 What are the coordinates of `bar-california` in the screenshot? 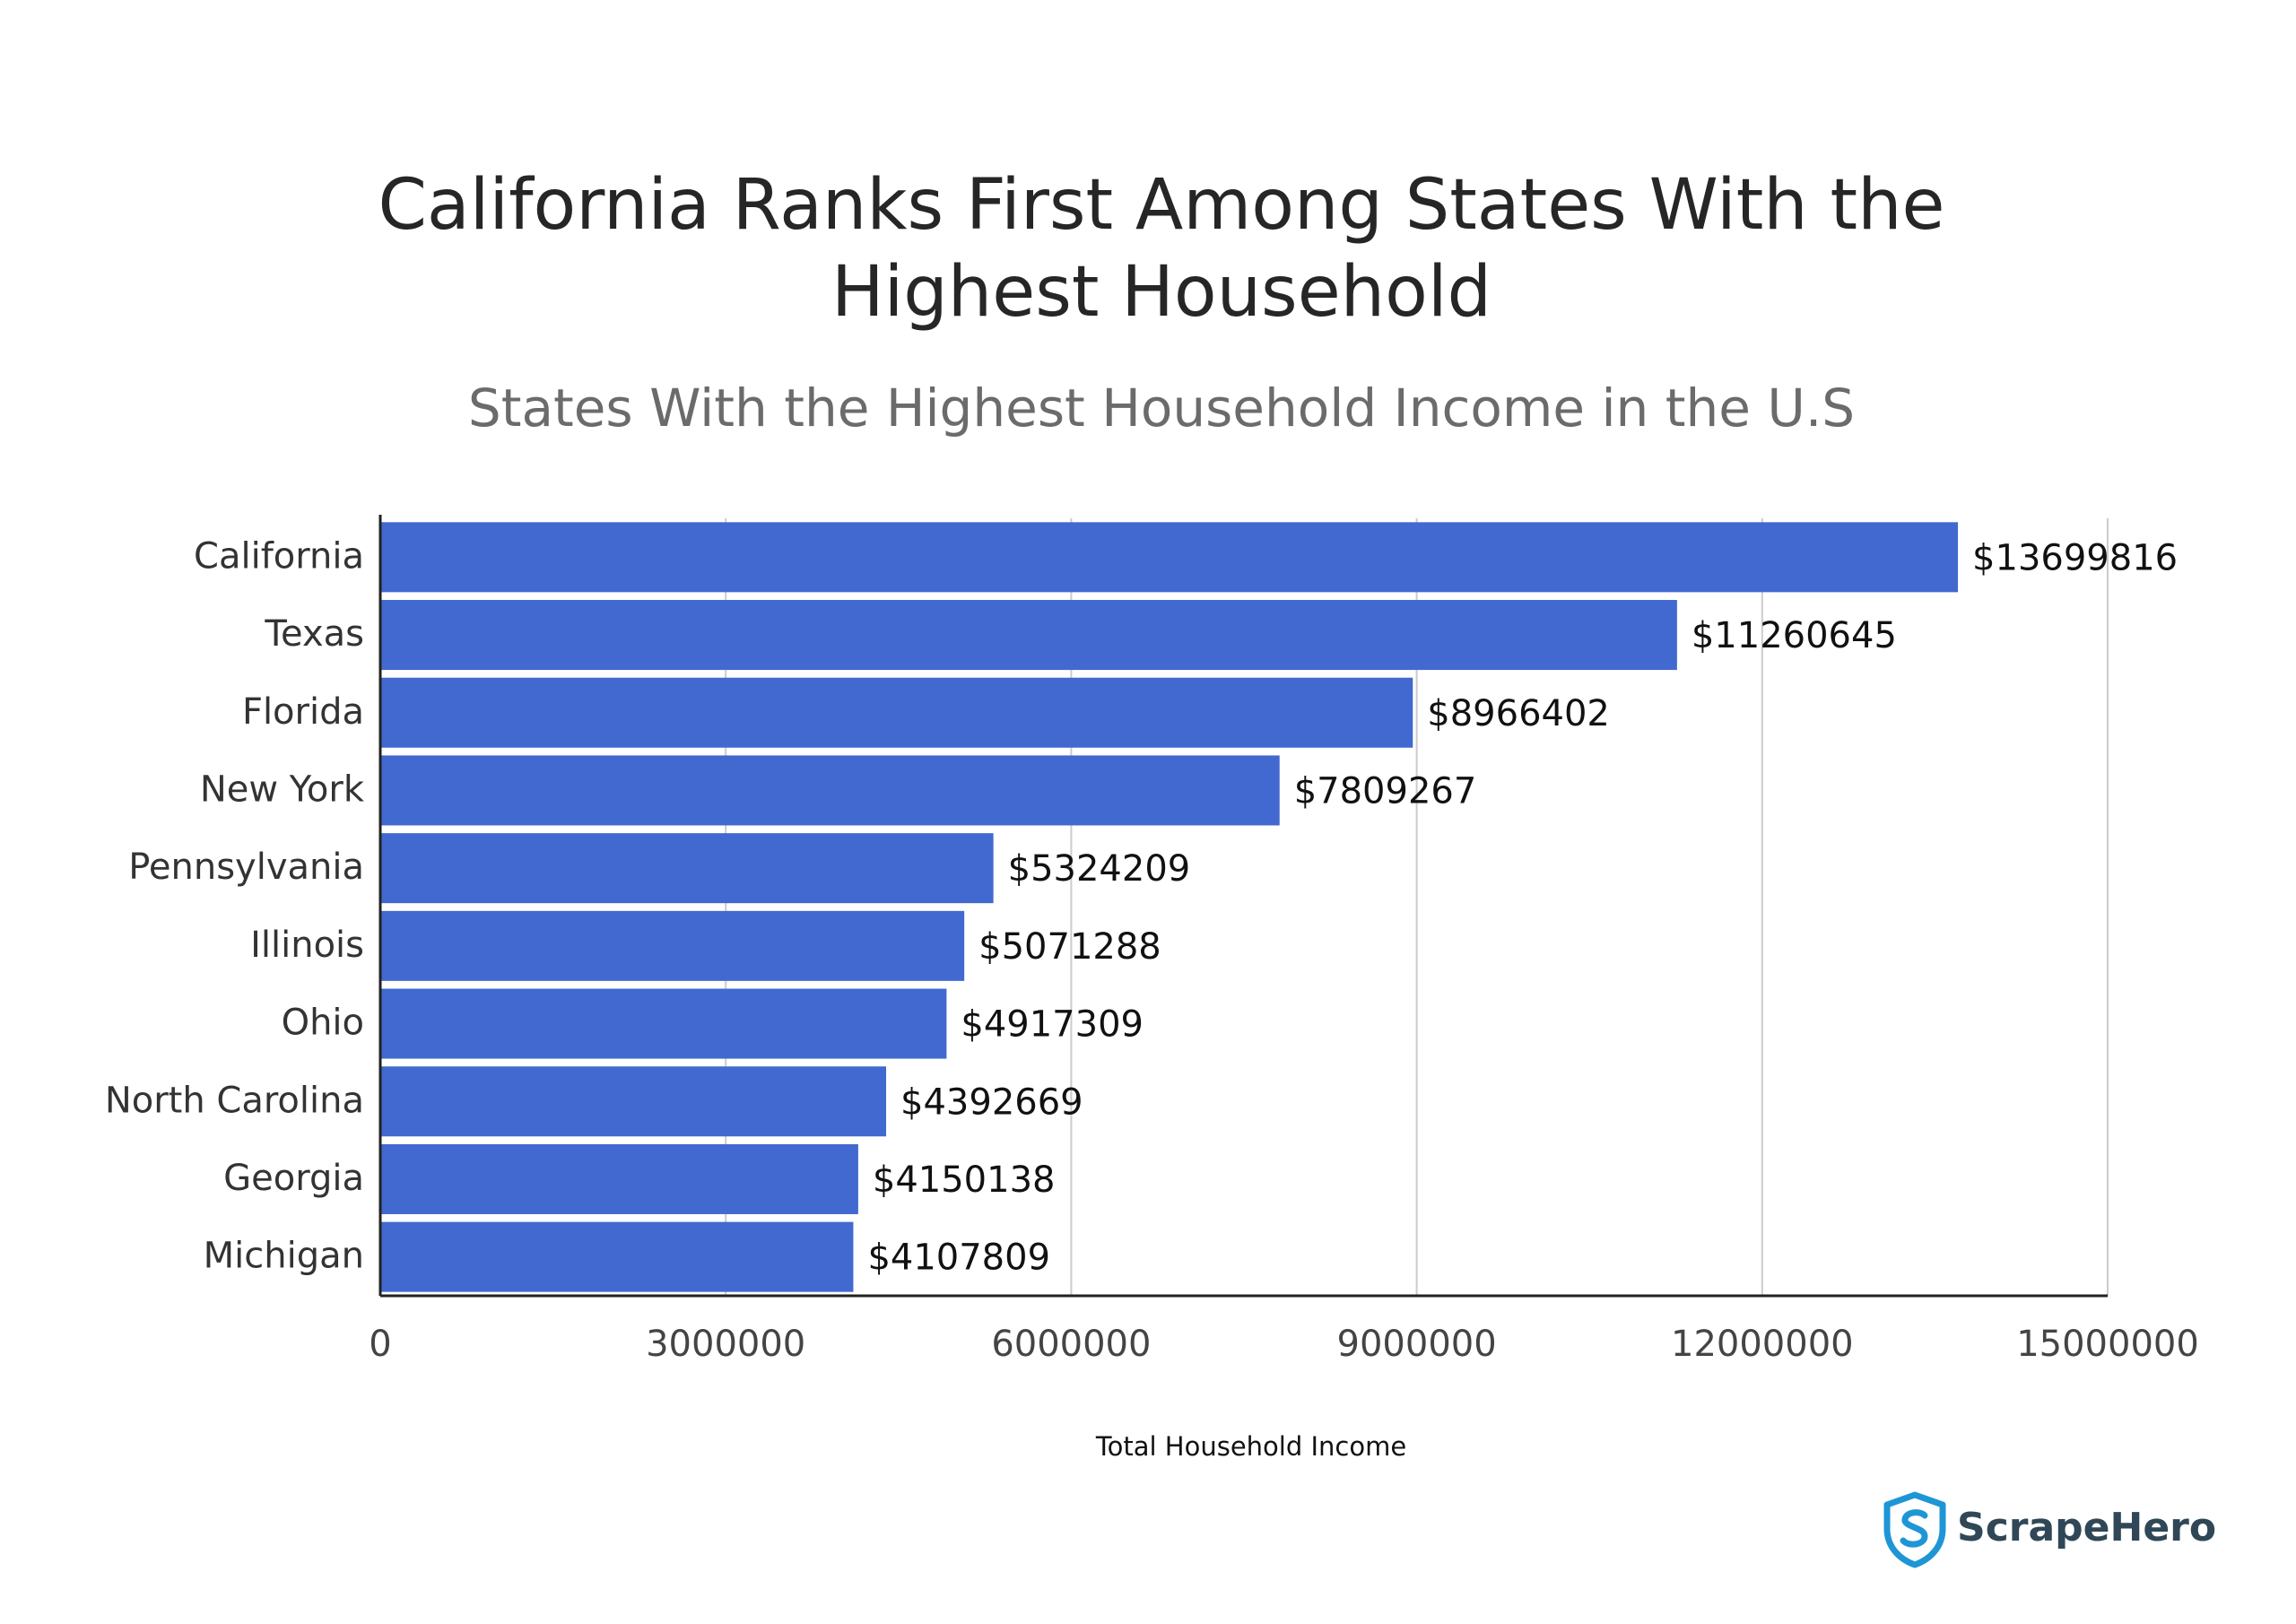 It's located at (1169, 557).